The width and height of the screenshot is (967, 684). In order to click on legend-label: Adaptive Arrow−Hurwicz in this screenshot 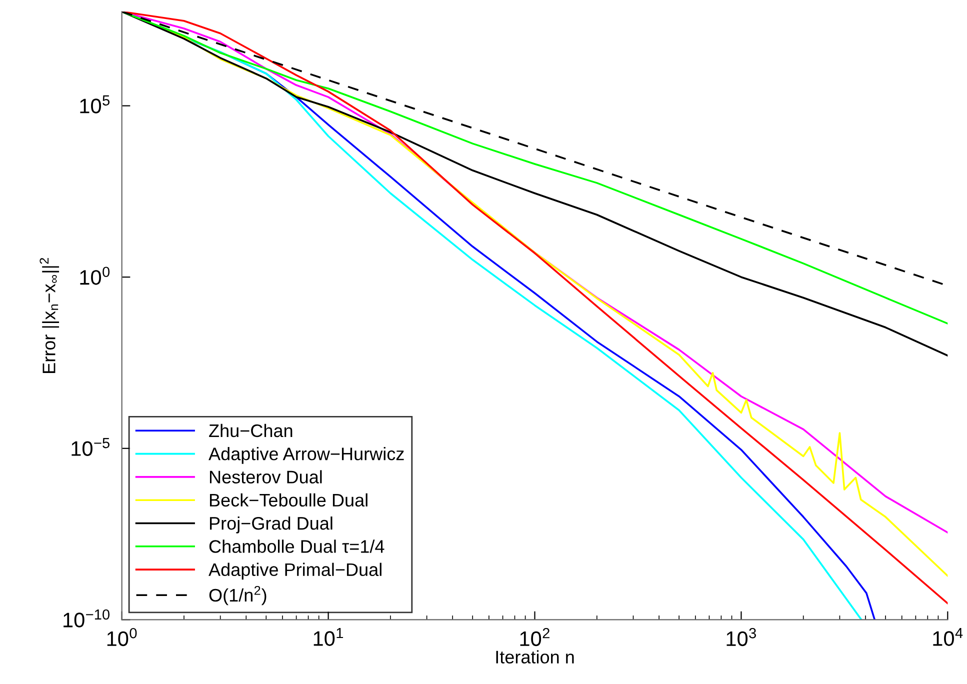, I will do `click(306, 455)`.